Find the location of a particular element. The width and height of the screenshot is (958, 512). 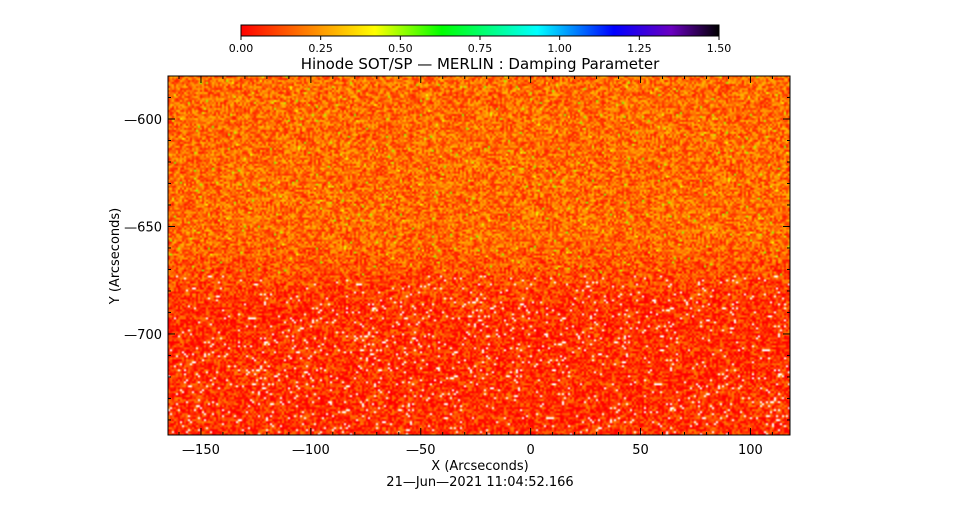

colorbar-tick-label: 0.75 is located at coordinates (480, 48).